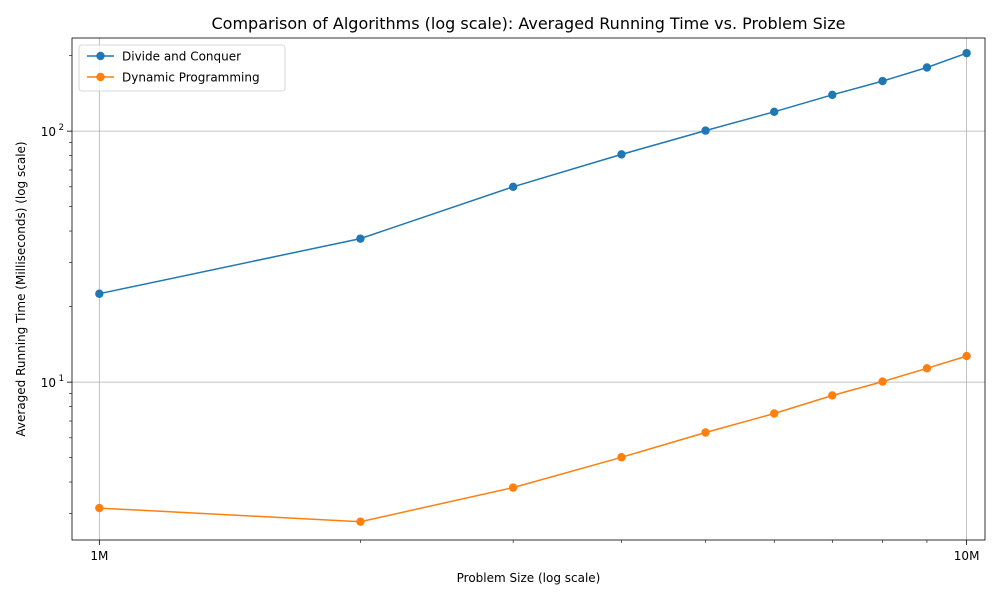  I want to click on x-axis-label: Problem Size (log scale), so click(529, 578).